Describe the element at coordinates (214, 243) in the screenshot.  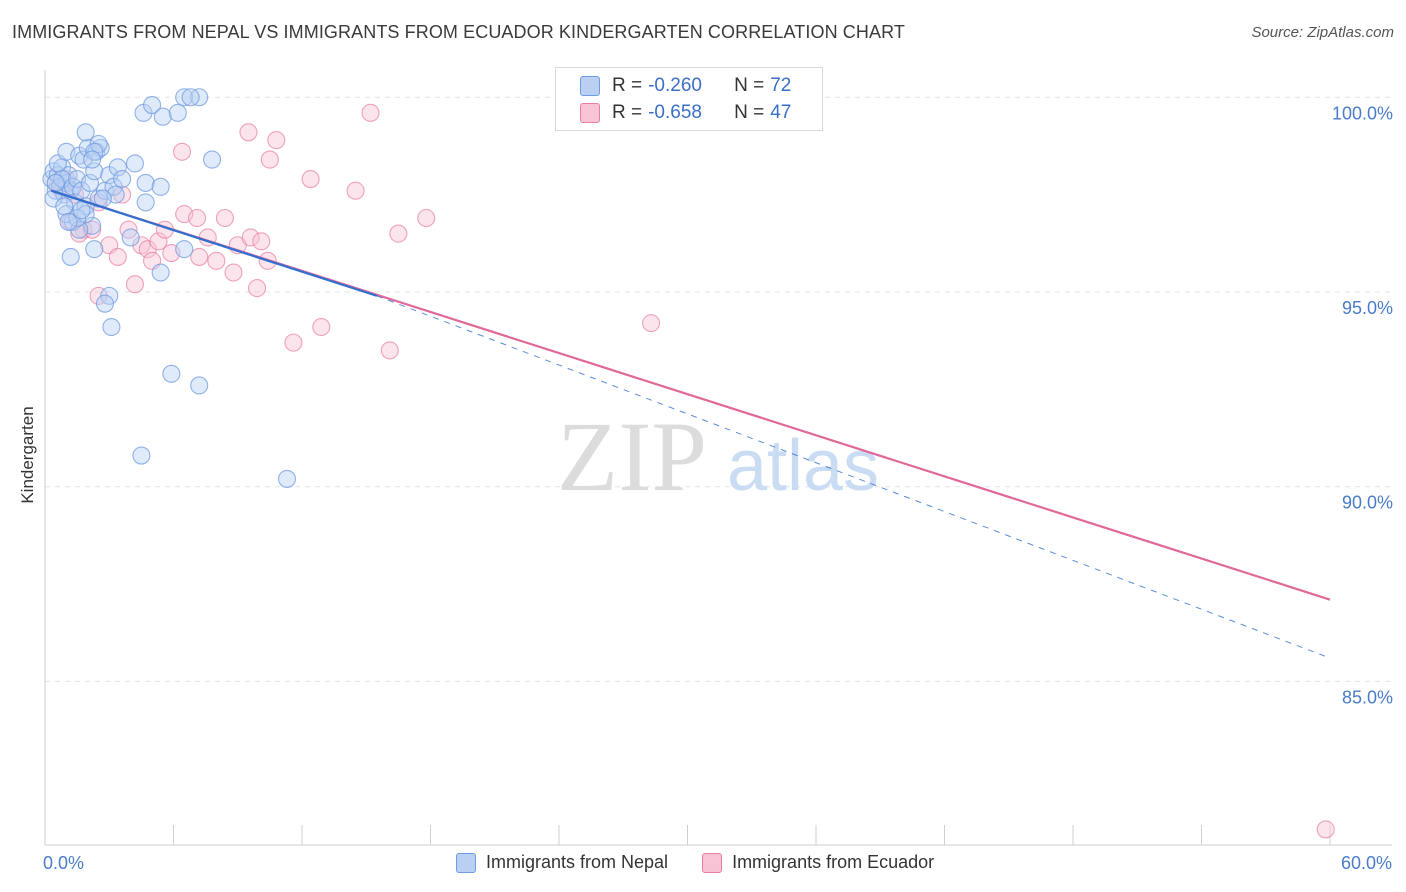
I see `nepal-trend-line` at that location.